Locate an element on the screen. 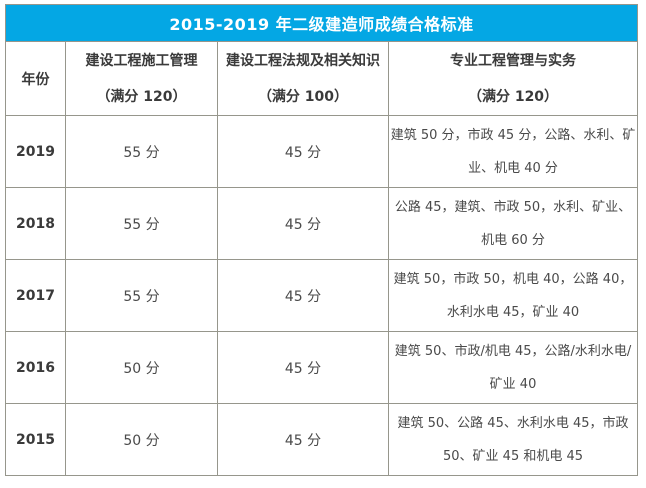  column-header-year: 年份 is located at coordinates (35, 78).